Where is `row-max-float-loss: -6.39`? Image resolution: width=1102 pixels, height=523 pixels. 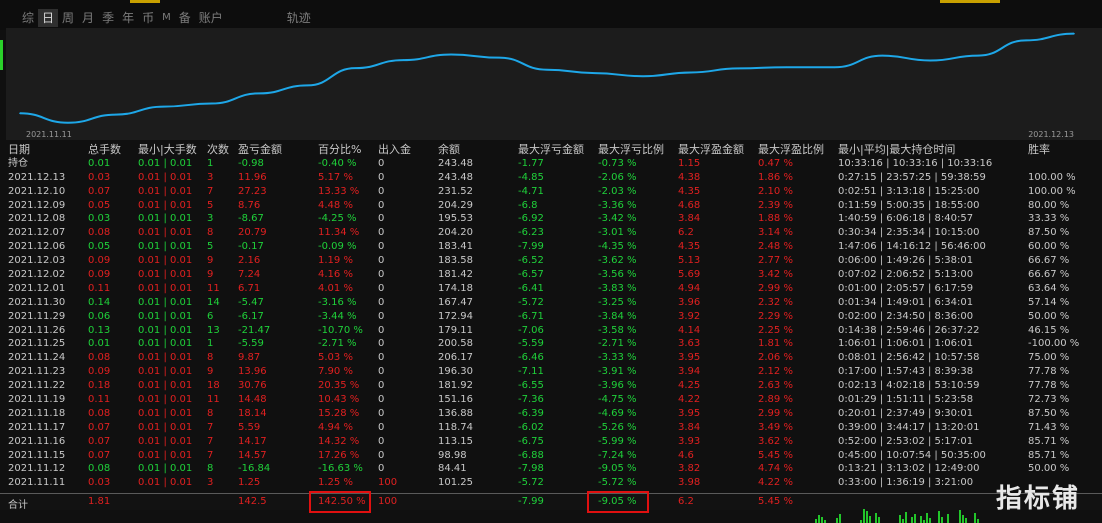 row-max-float-loss: -6.39 is located at coordinates (531, 413).